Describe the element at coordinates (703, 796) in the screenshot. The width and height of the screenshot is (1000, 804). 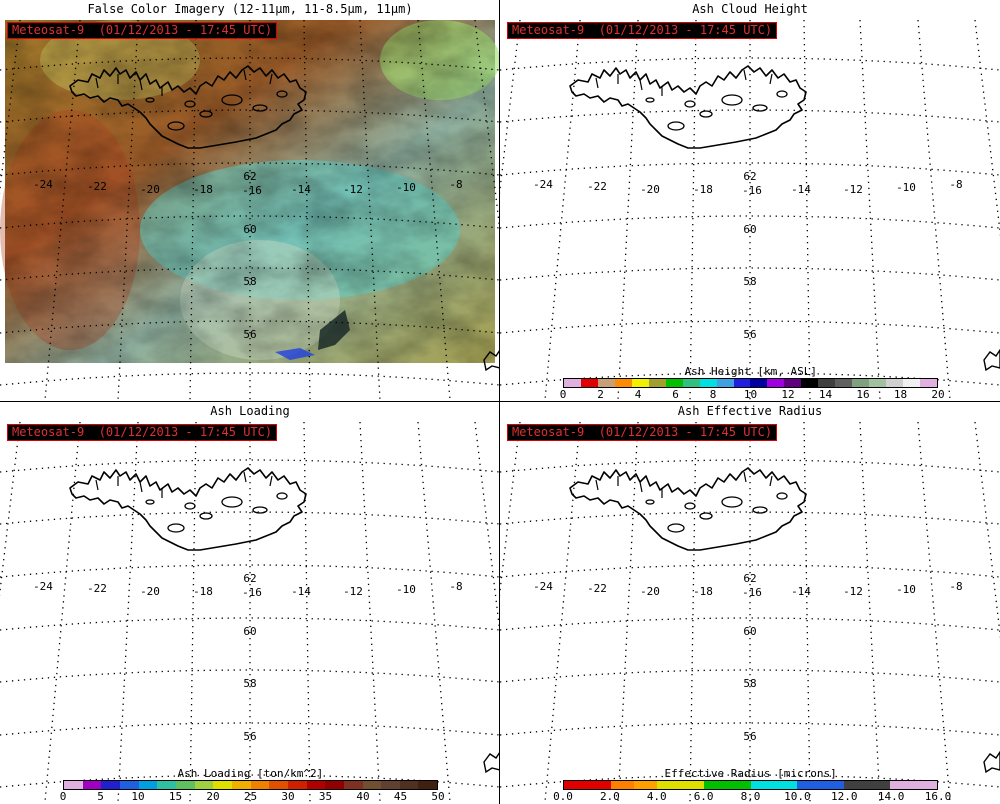
I see `colorbar-tick-label: 6.0` at that location.